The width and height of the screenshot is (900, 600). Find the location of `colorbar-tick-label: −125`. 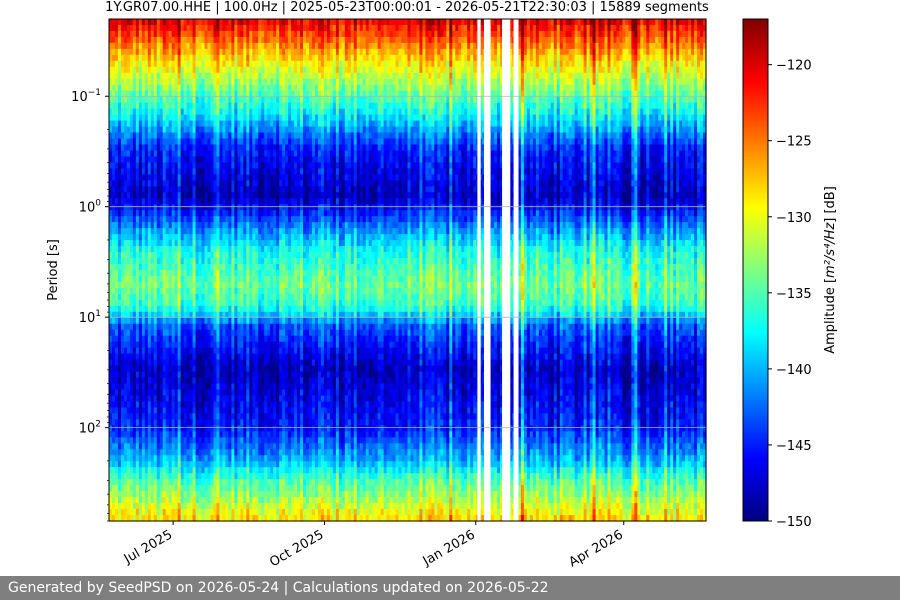

colorbar-tick-label: −125 is located at coordinates (794, 142).